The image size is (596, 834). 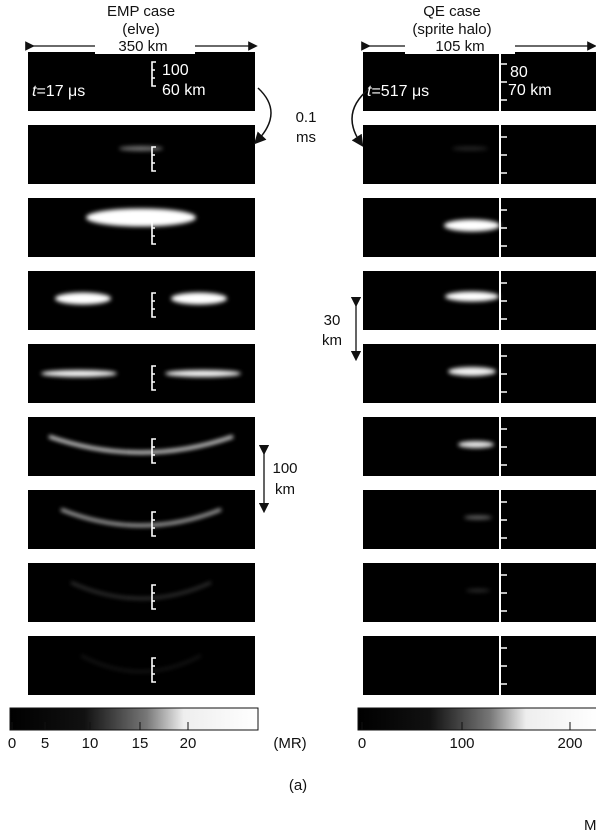 I want to click on column-title: QE case, so click(x=452, y=11).